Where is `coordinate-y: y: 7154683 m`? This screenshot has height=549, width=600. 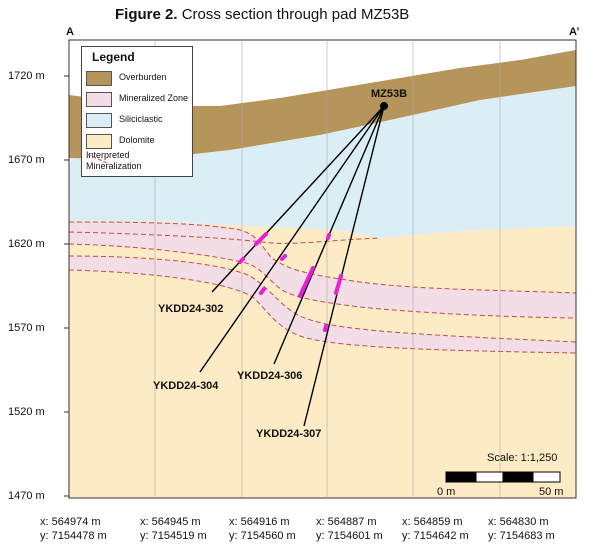
coordinate-y: y: 7154683 m is located at coordinates (521, 536).